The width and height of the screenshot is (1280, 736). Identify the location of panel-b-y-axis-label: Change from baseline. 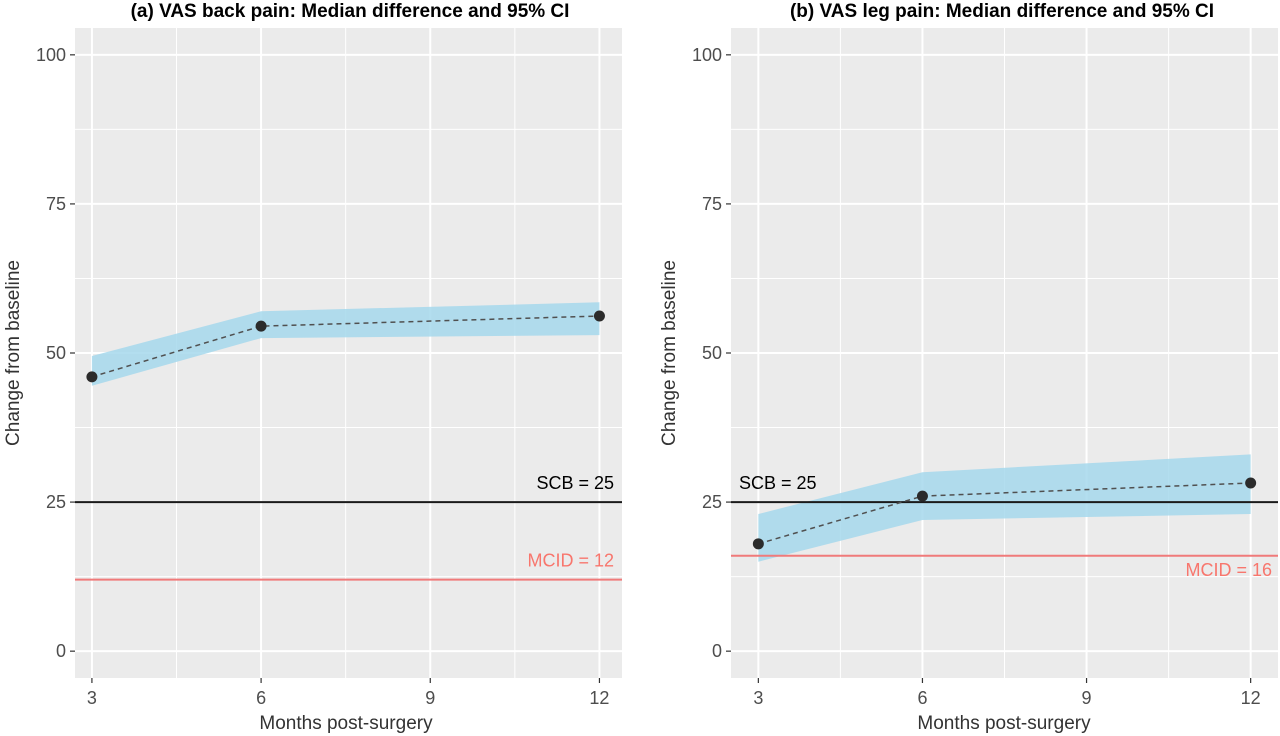
(669, 353).